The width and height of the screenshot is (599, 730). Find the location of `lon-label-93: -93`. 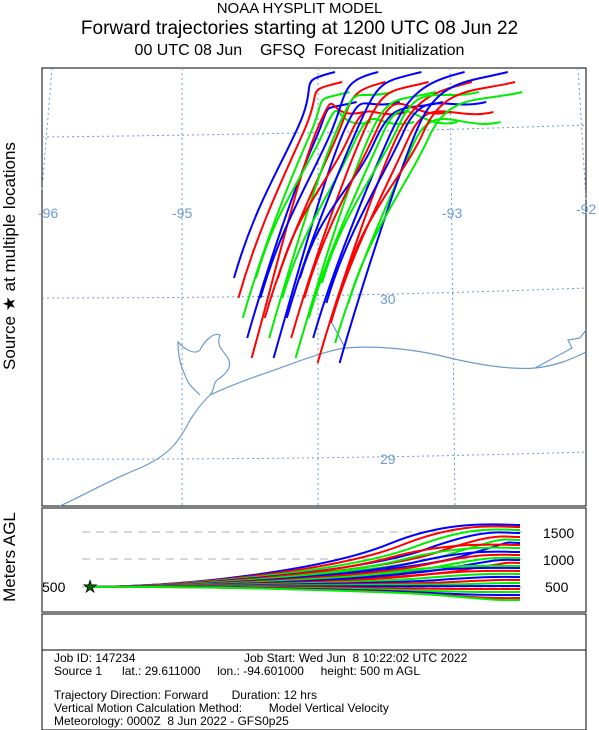

lon-label-93: -93 is located at coordinates (452, 213).